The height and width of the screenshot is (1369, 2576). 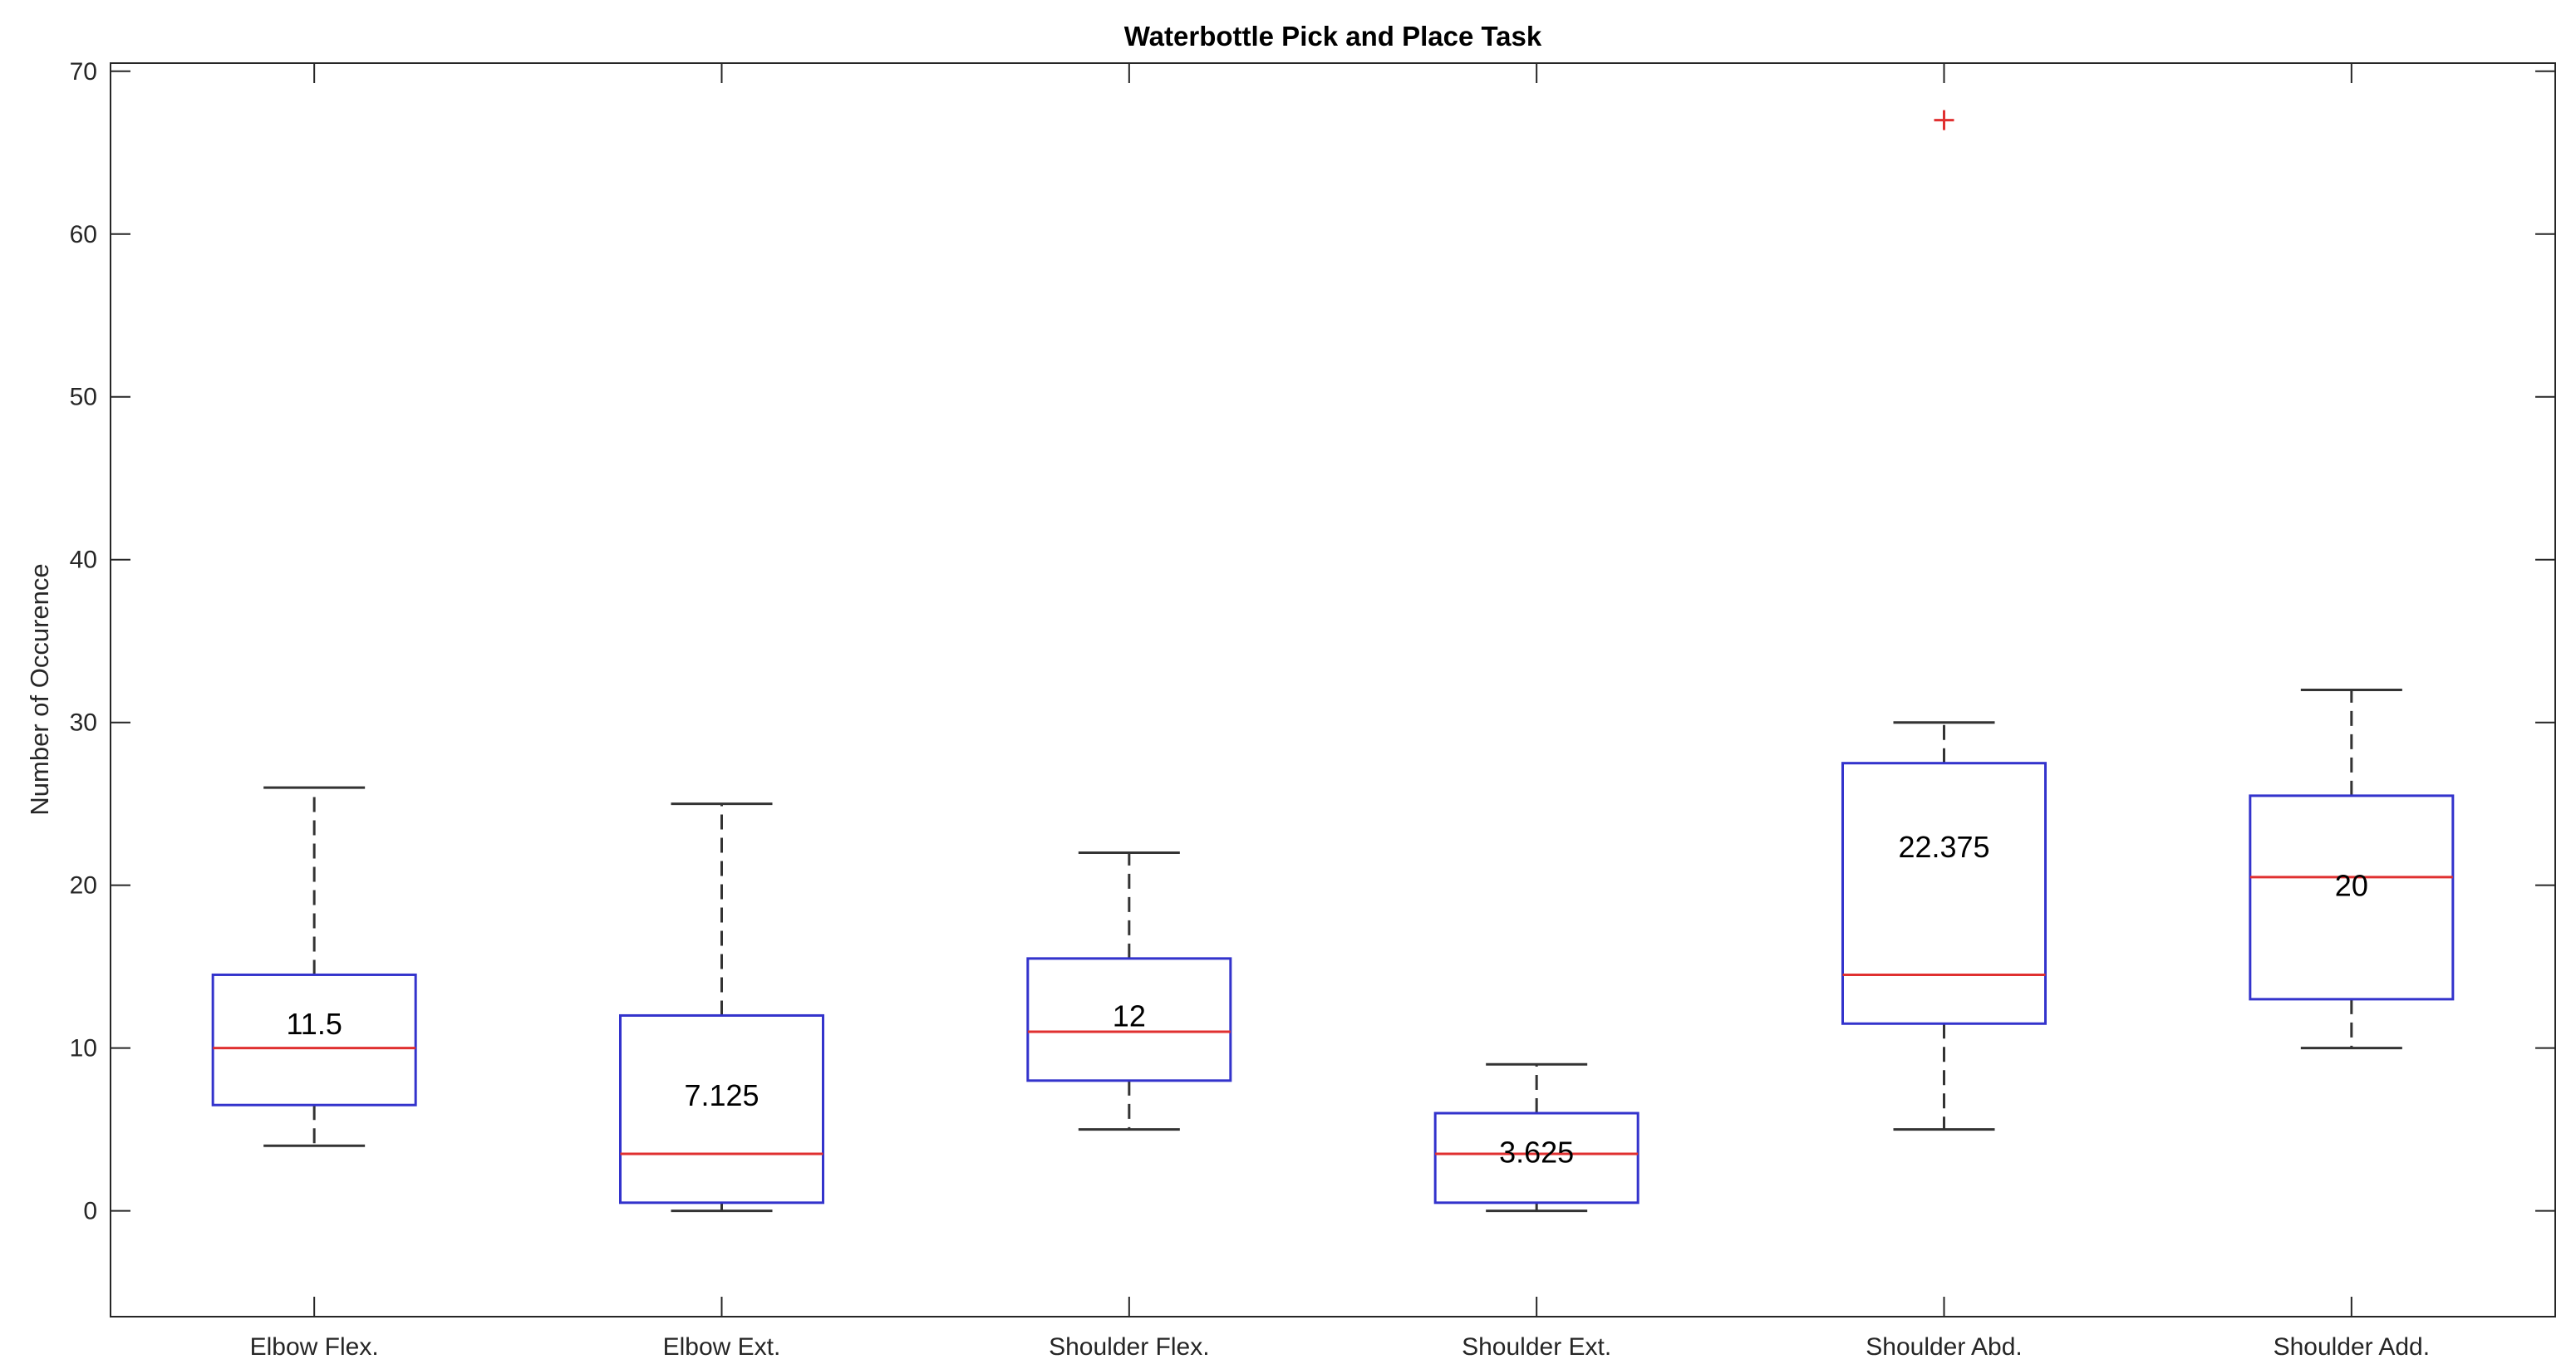 What do you see at coordinates (83, 560) in the screenshot?
I see `y-tick-label: 40` at bounding box center [83, 560].